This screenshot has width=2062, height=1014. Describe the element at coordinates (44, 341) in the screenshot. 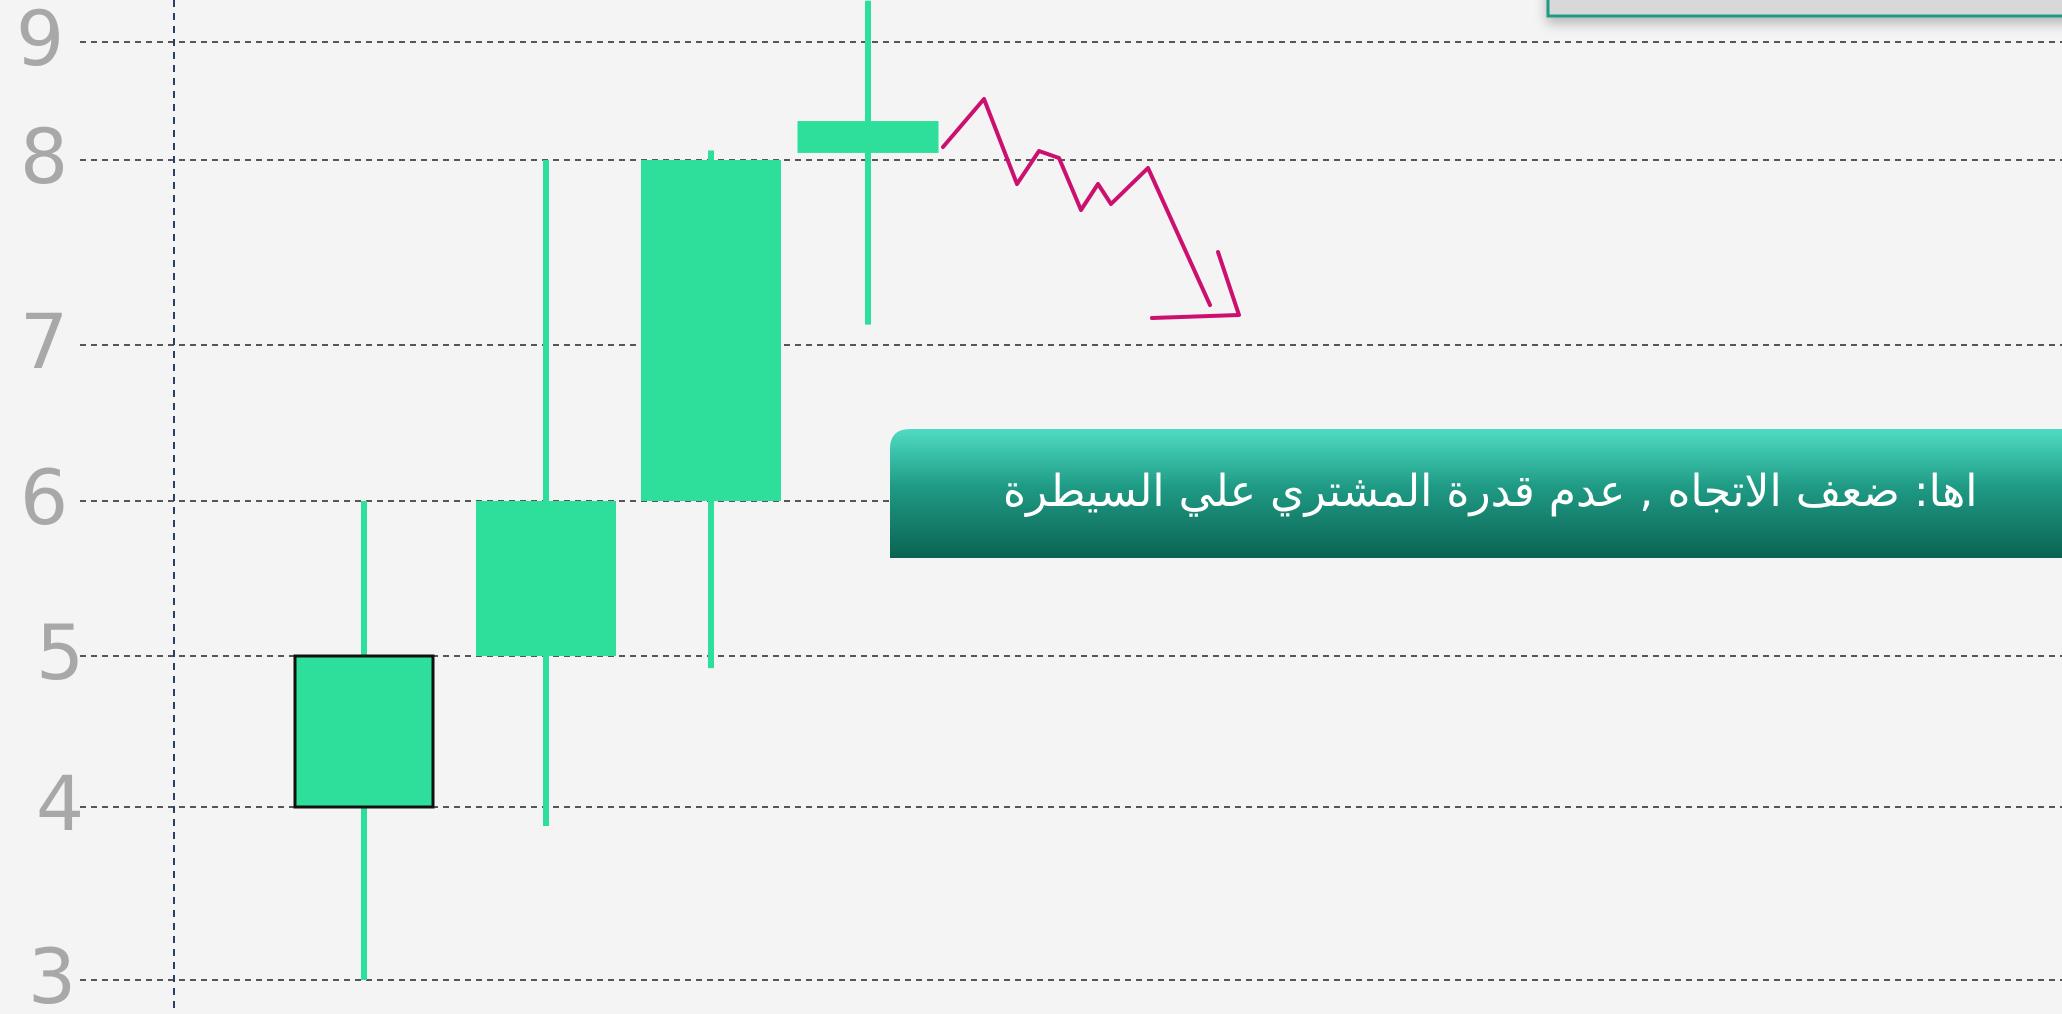

I see `y-tick-label: 7` at that location.